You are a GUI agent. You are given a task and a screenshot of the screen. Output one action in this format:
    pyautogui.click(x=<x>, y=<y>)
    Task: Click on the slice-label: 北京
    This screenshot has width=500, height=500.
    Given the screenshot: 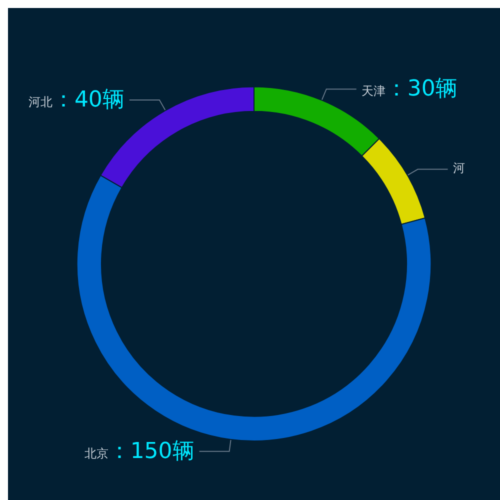 What is the action you would take?
    pyautogui.click(x=96, y=453)
    